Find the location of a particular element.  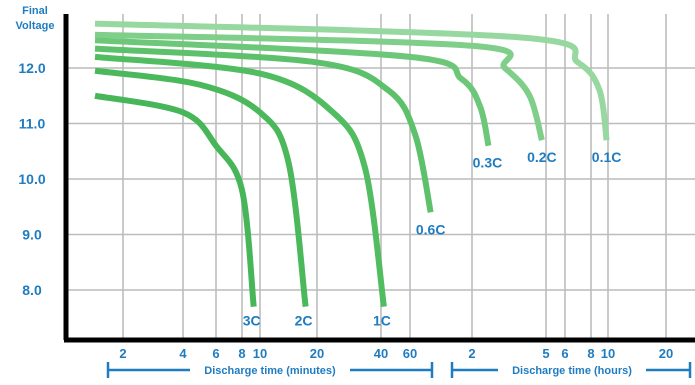

x-tick-label-hours: 5 is located at coordinates (545, 353).